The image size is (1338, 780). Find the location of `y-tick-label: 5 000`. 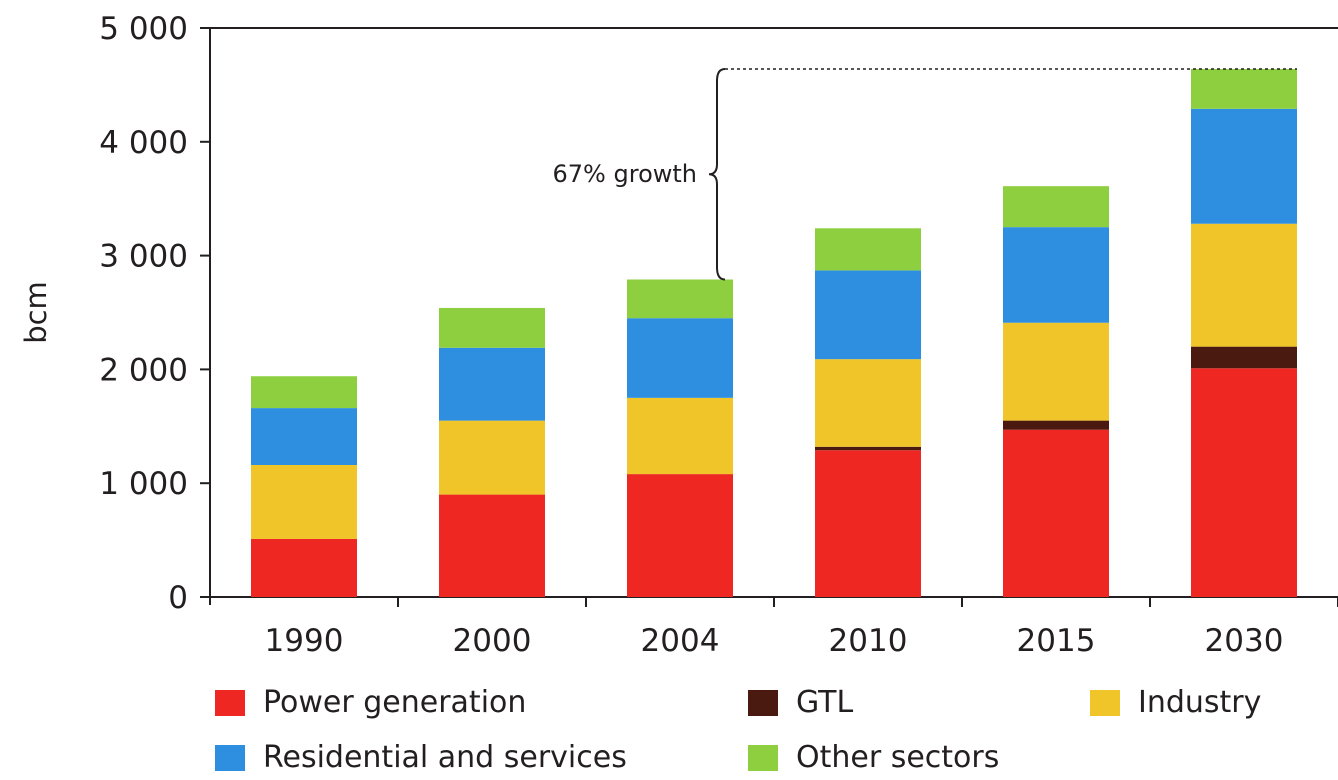

y-tick-label: 5 000 is located at coordinates (143, 29).